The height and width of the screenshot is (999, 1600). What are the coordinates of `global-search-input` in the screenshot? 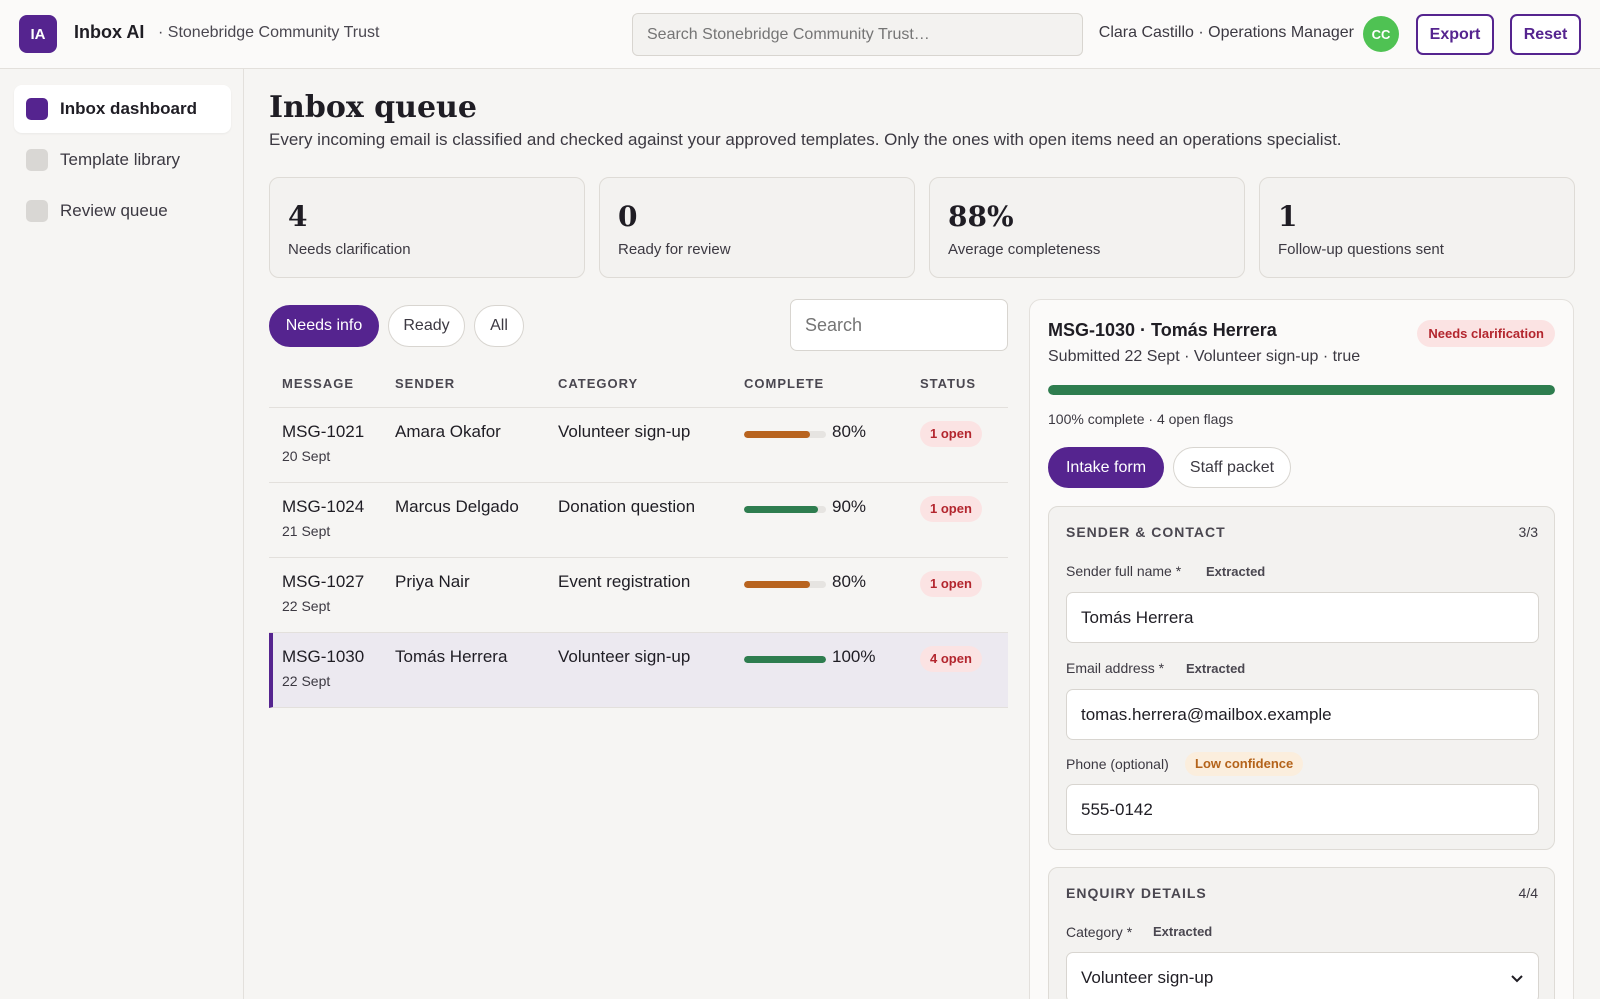 It's located at (857, 34).